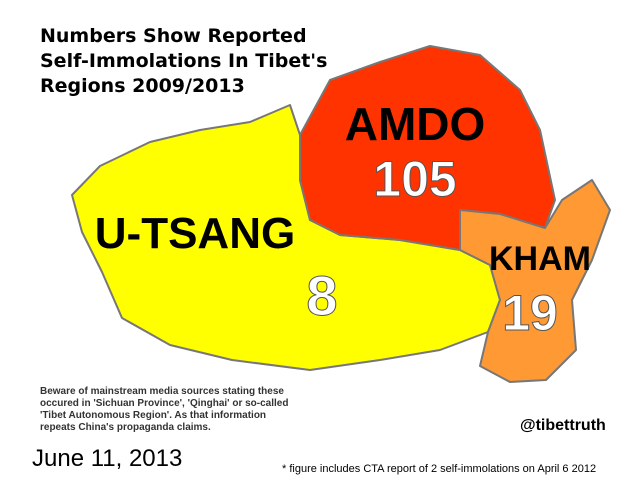  Describe the element at coordinates (195, 233) in the screenshot. I see `region-name: U-TSANG` at that location.